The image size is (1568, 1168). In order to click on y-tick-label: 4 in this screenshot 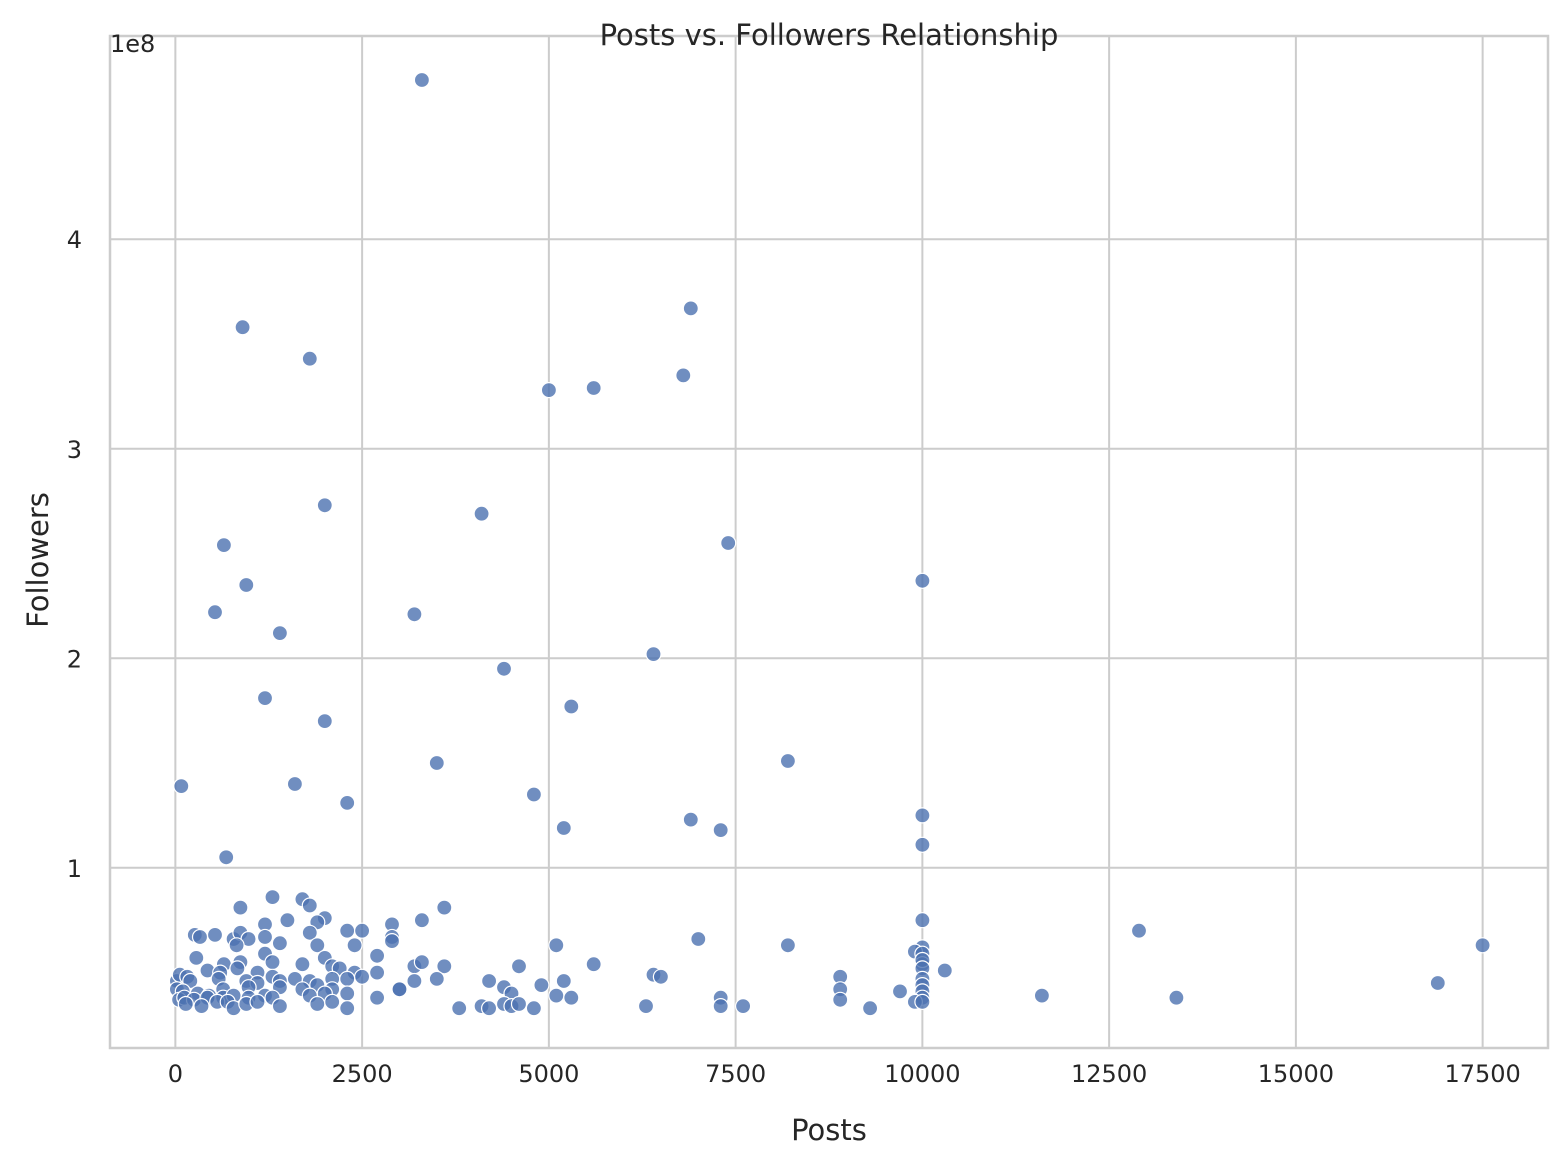, I will do `click(74, 240)`.